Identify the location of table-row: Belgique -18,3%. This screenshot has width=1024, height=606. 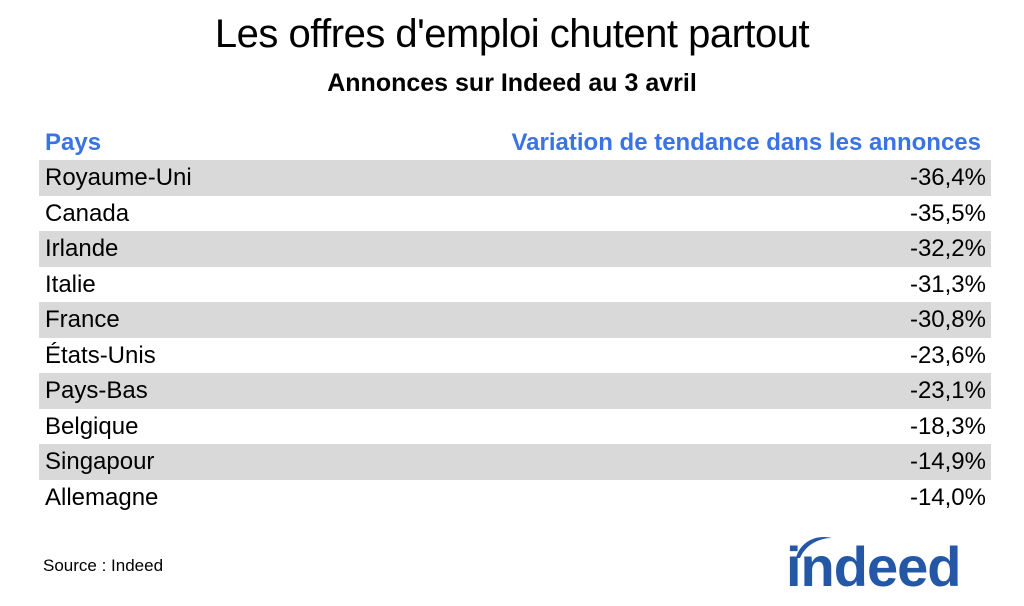
(515, 427).